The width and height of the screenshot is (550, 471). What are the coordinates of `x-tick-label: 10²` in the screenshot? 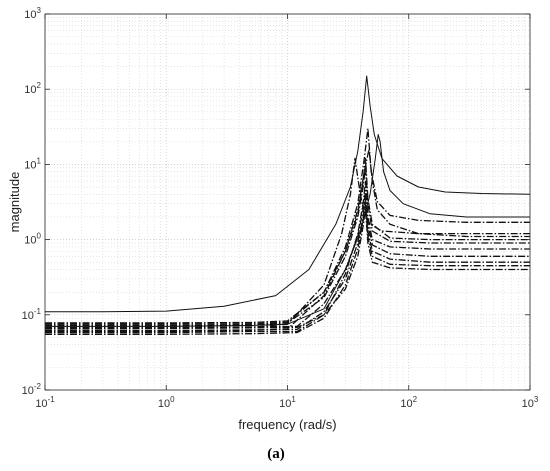 It's located at (408, 402).